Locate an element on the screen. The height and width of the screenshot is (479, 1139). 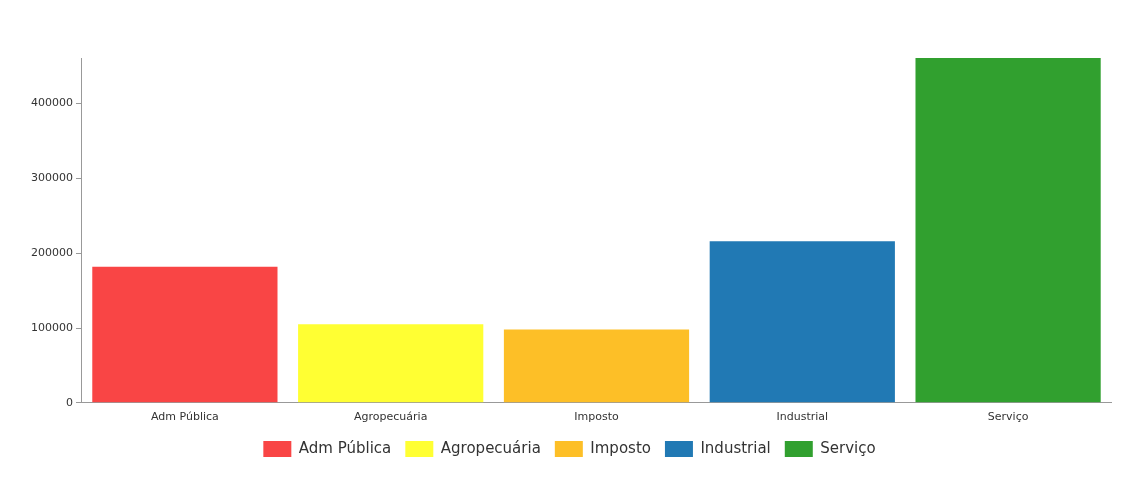
y-tick-label: 300000 is located at coordinates (51, 178).